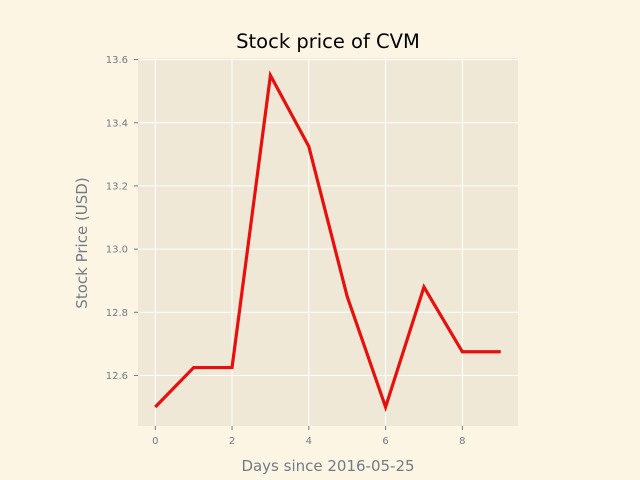  What do you see at coordinates (232, 441) in the screenshot?
I see `x-tick-label: 2` at bounding box center [232, 441].